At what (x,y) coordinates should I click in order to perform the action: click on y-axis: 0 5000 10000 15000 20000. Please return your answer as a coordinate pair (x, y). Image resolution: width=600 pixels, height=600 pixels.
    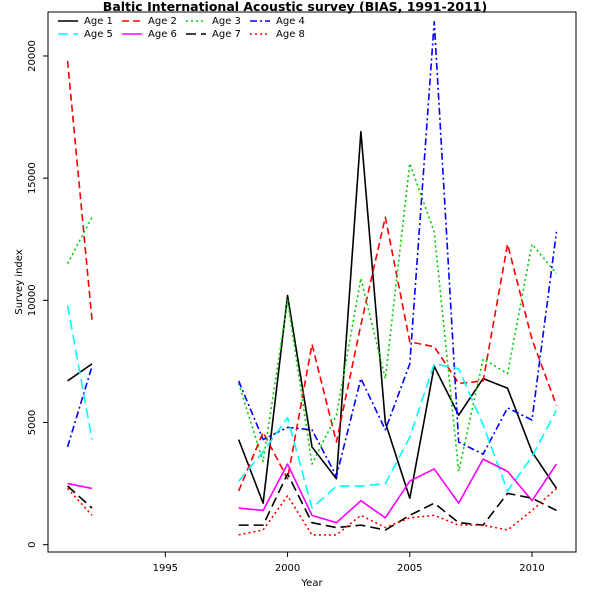
    Looking at the image, I should click on (37, 294).